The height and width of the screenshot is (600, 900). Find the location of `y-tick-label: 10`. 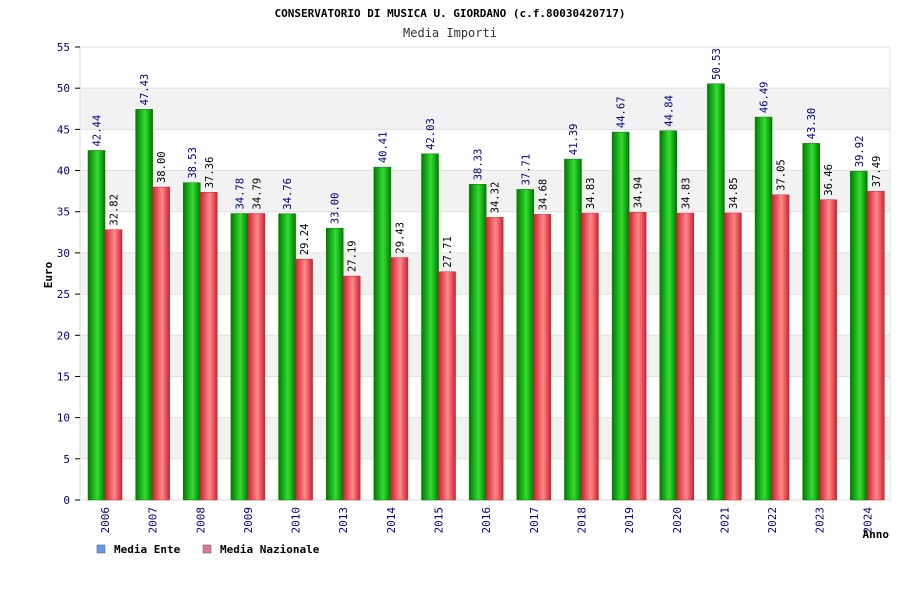

y-tick-label: 10 is located at coordinates (63, 418).